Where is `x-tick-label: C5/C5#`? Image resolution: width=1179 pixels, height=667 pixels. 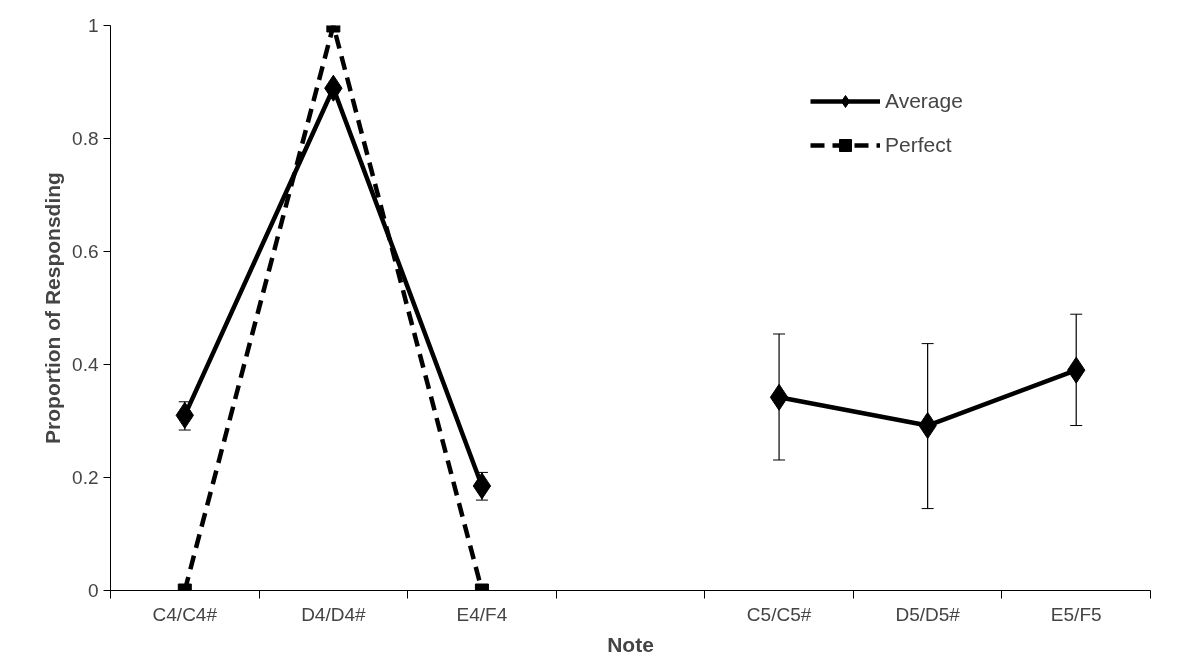 x-tick-label: C5/C5# is located at coordinates (779, 614).